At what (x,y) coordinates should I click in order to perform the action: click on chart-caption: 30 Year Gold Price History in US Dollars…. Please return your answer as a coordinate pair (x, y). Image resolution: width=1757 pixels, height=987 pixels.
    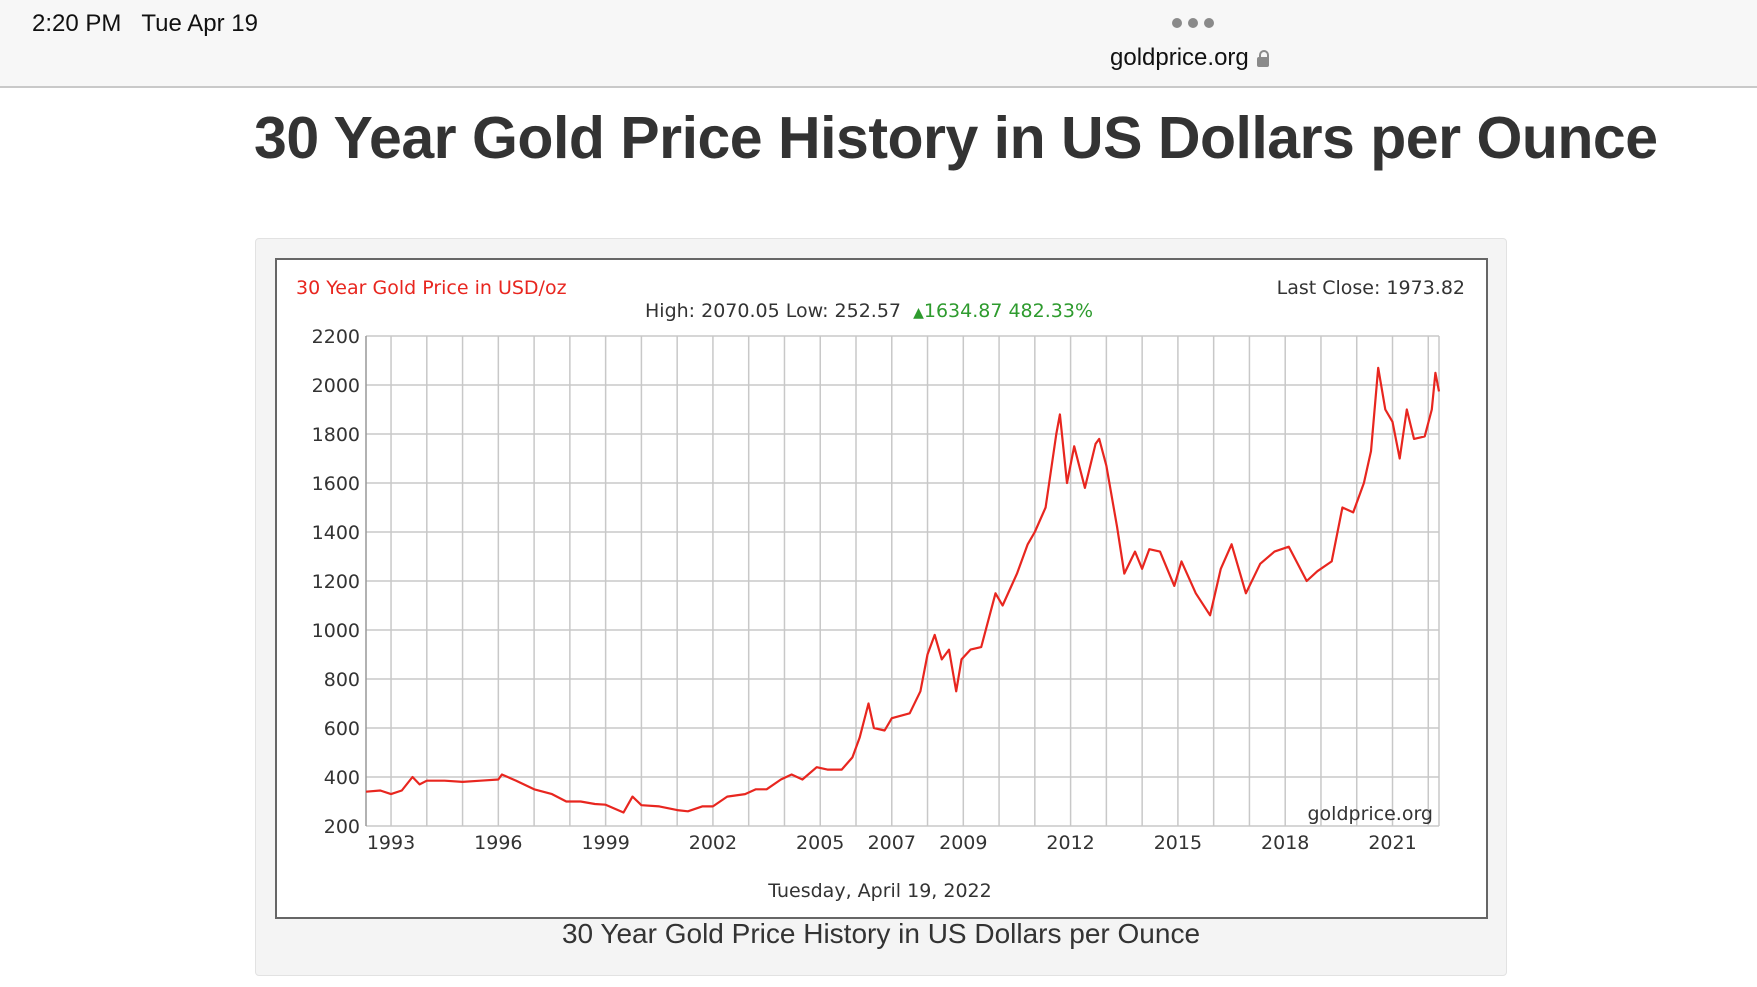
    Looking at the image, I should click on (881, 933).